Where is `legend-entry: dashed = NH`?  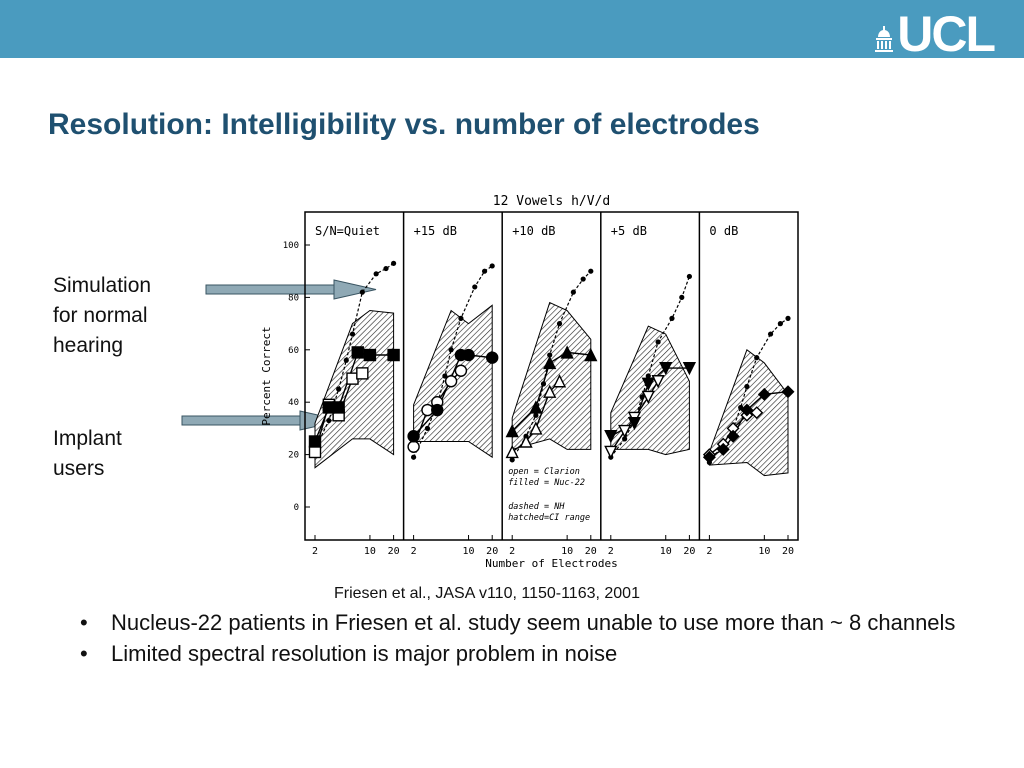
legend-entry: dashed = NH is located at coordinates (536, 507).